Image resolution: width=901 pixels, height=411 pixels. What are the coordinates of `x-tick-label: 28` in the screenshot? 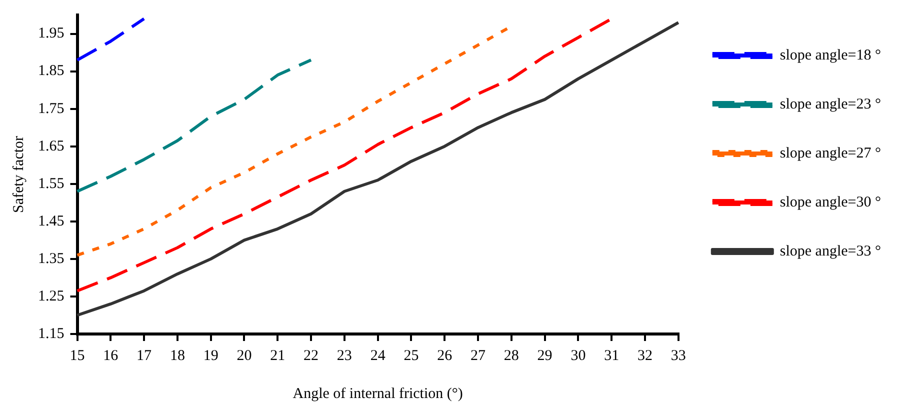 It's located at (511, 356).